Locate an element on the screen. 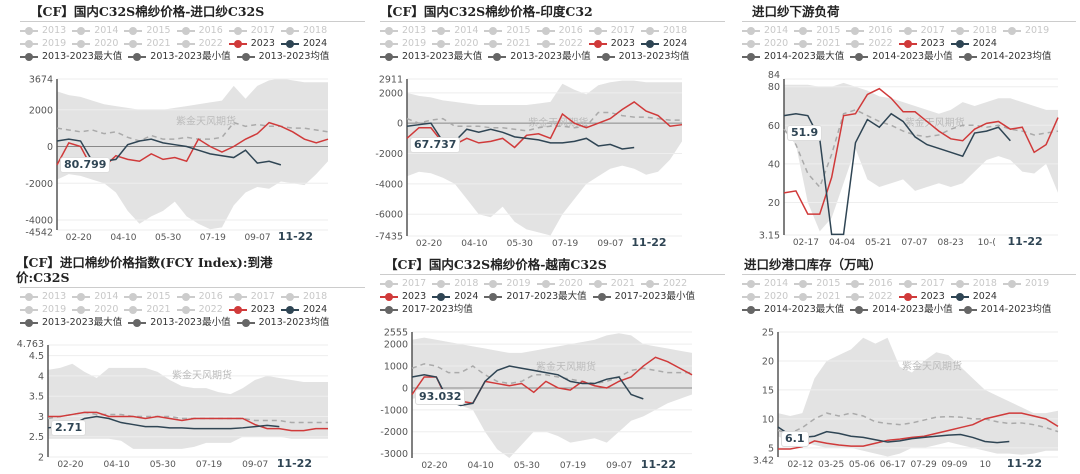 The width and height of the screenshot is (1080, 474). legend-item: 2017-2023最小值 is located at coordinates (643, 296).